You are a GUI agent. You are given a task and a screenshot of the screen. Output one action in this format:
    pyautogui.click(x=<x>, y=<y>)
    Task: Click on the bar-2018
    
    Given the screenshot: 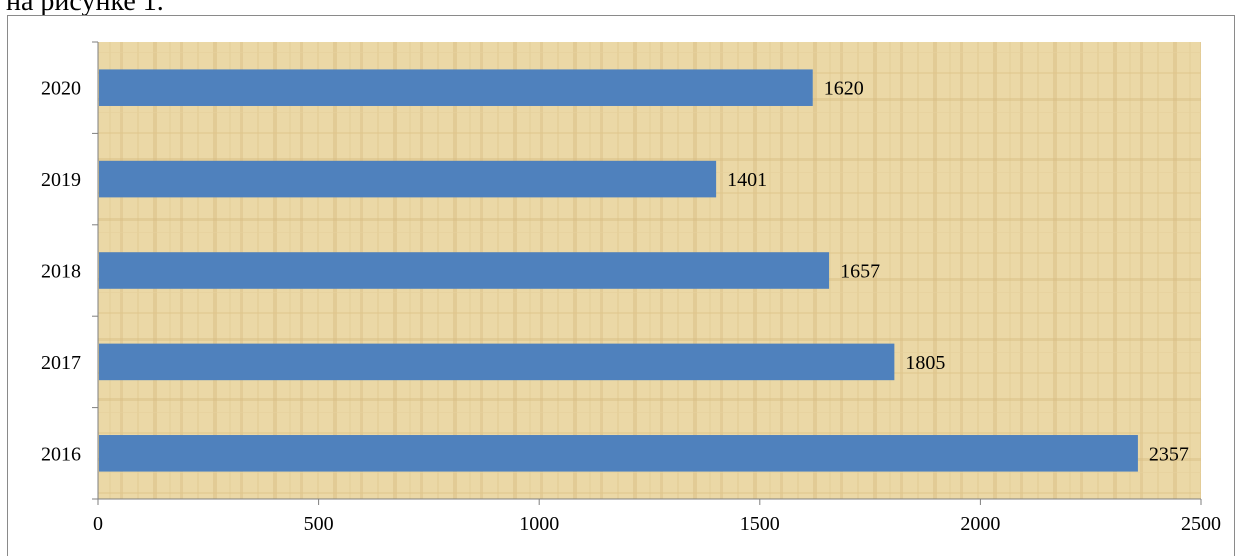 What is the action you would take?
    pyautogui.click(x=464, y=270)
    